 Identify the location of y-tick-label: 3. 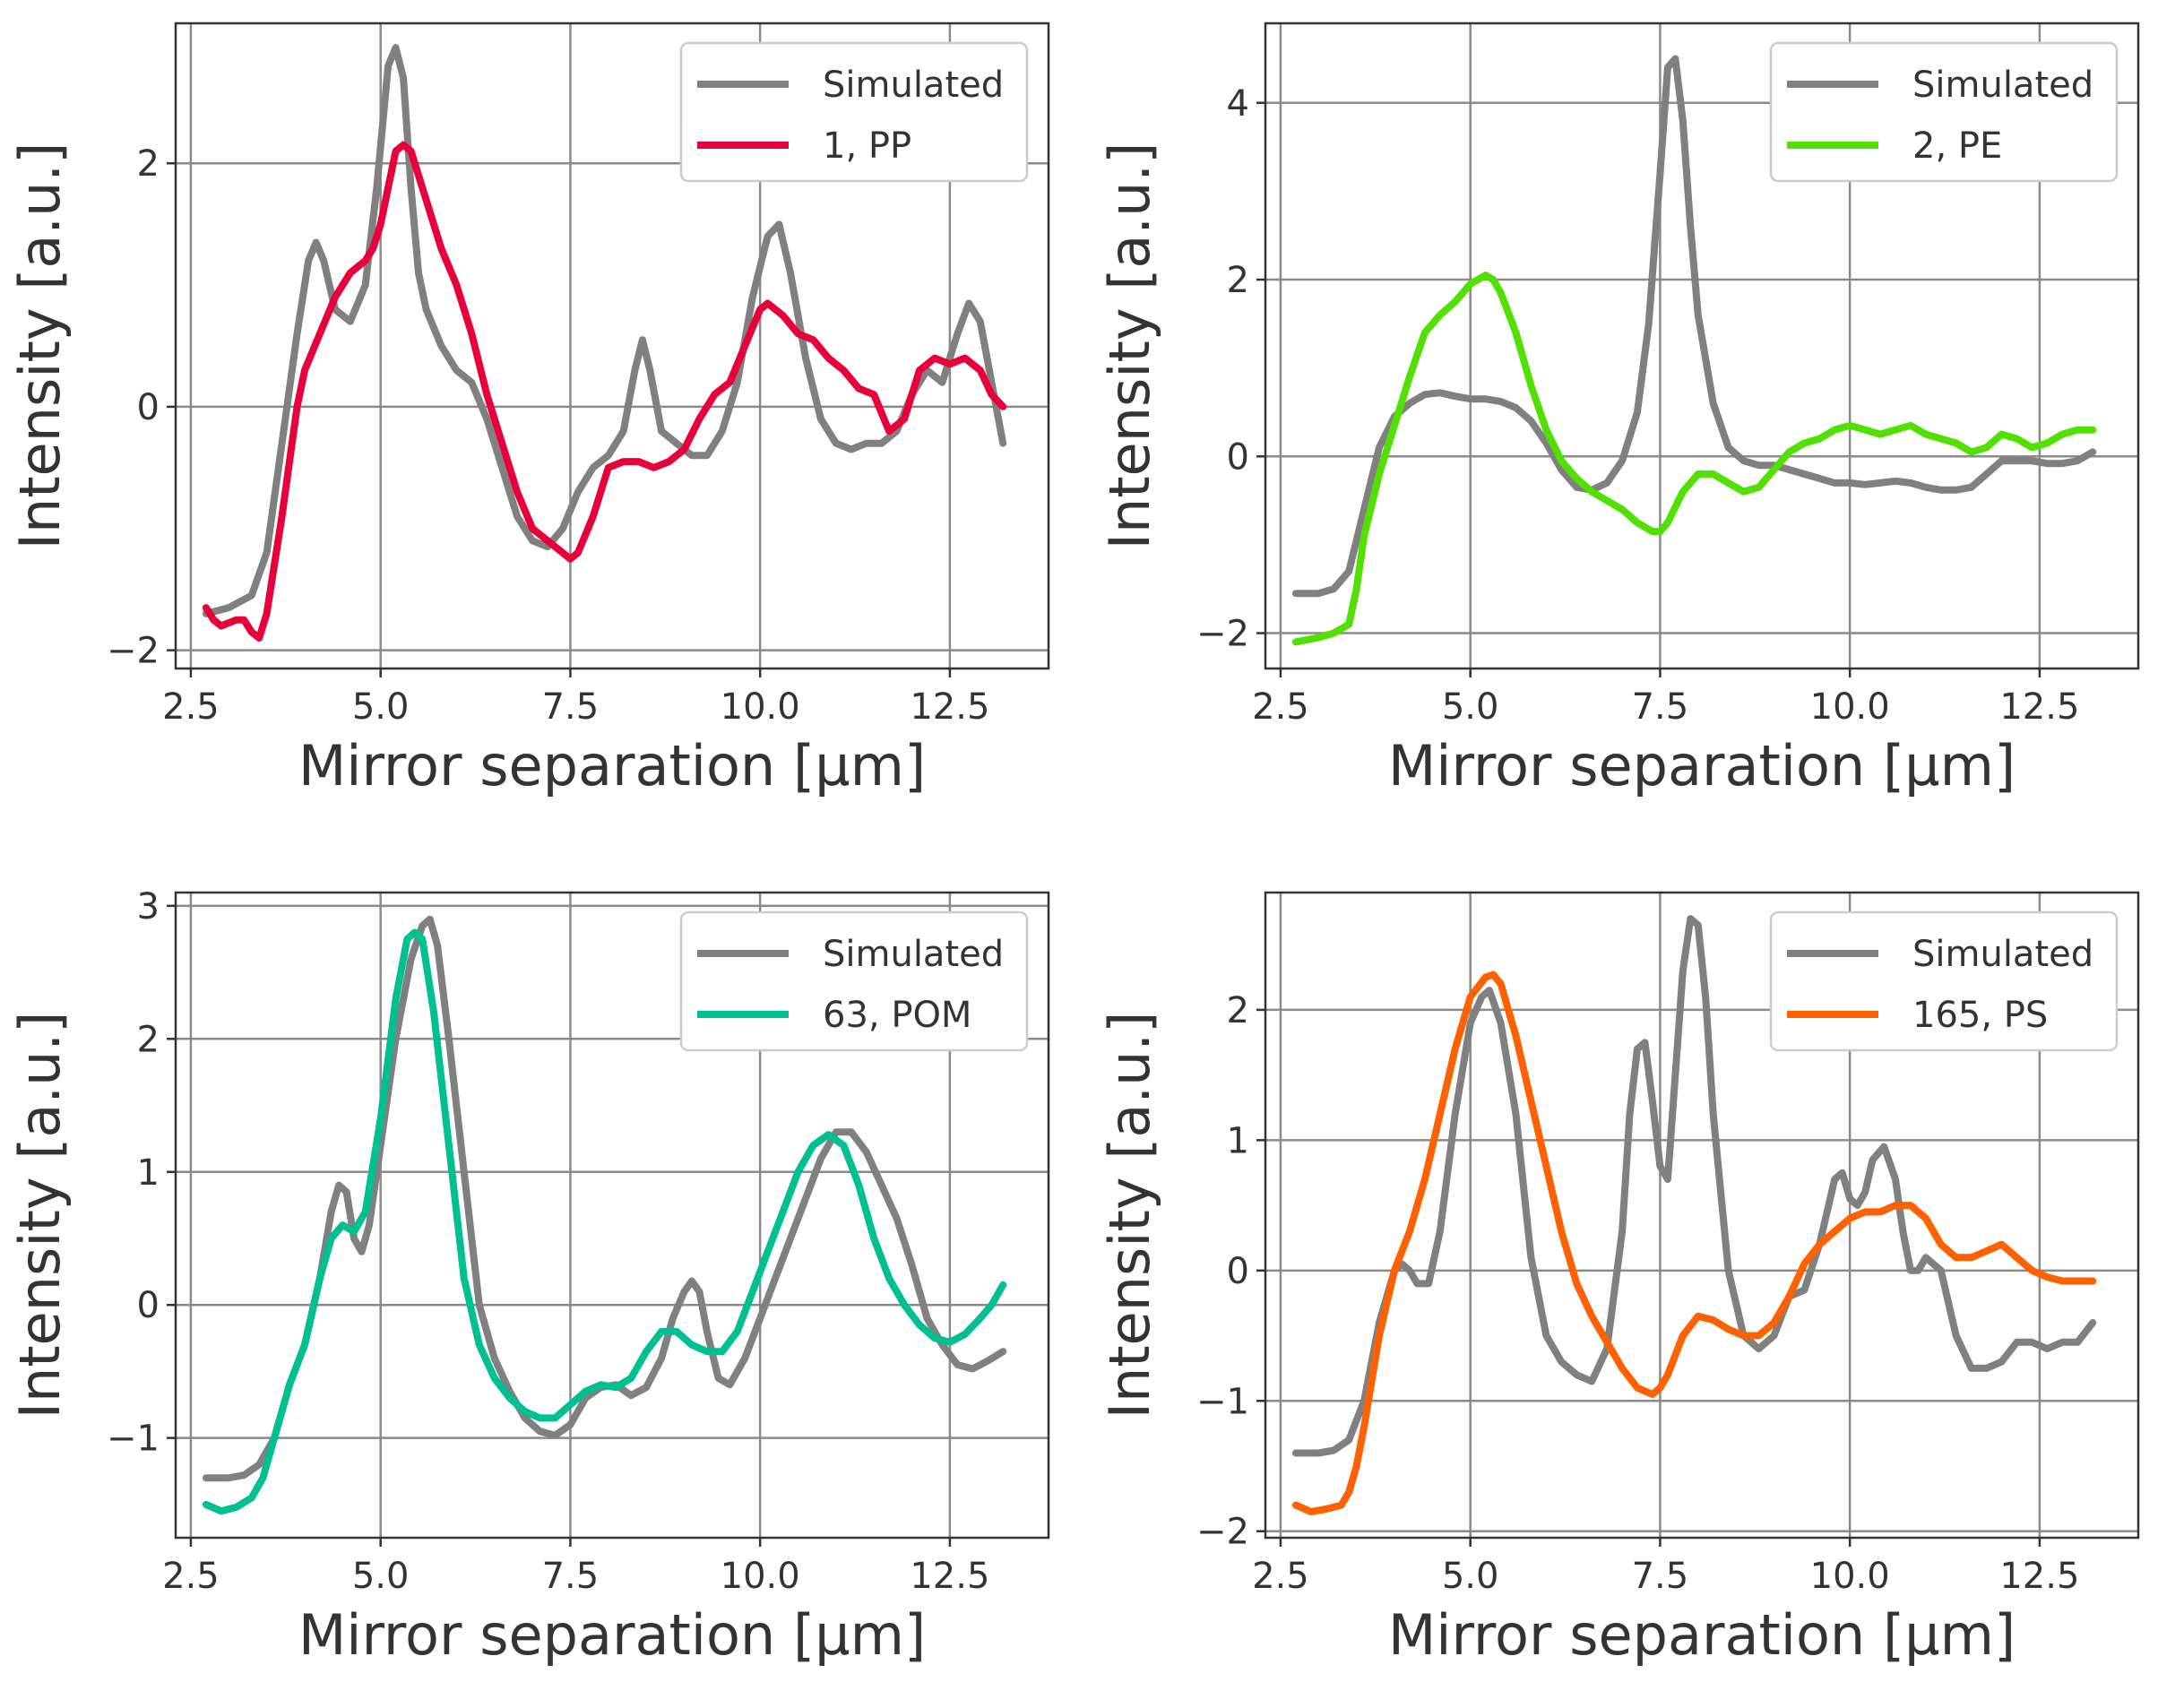
(148, 906).